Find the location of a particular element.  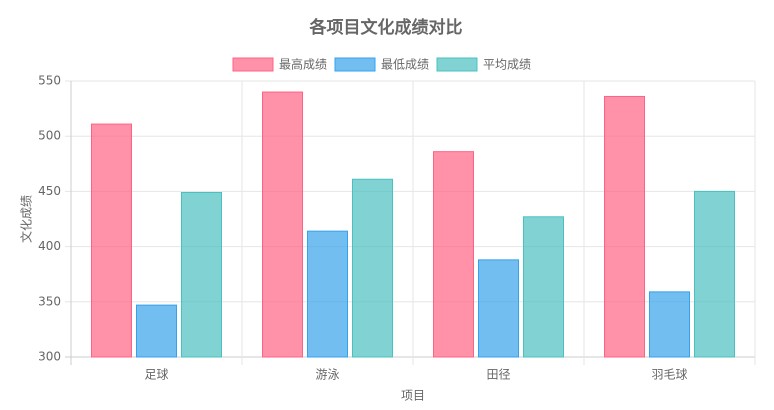

y-axis-title: 文化成绩 is located at coordinates (26, 219).